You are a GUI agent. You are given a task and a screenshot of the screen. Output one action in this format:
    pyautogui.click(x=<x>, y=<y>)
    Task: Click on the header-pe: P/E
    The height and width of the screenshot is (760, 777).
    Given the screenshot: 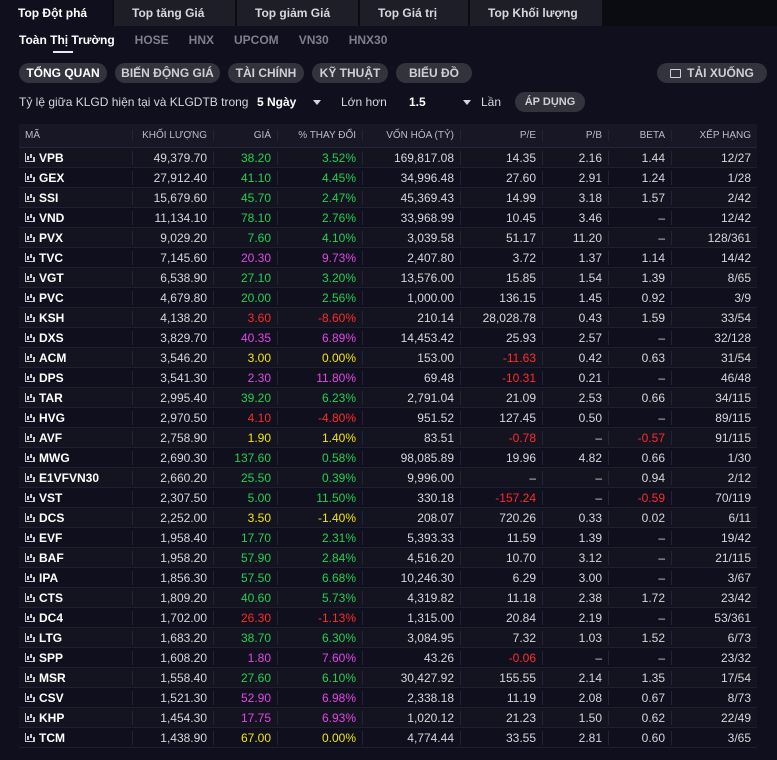 What is the action you would take?
    pyautogui.click(x=502, y=135)
    